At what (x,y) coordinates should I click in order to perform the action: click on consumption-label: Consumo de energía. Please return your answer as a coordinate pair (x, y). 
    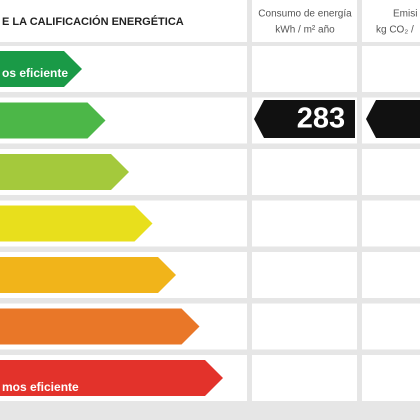
    Looking at the image, I should click on (305, 14).